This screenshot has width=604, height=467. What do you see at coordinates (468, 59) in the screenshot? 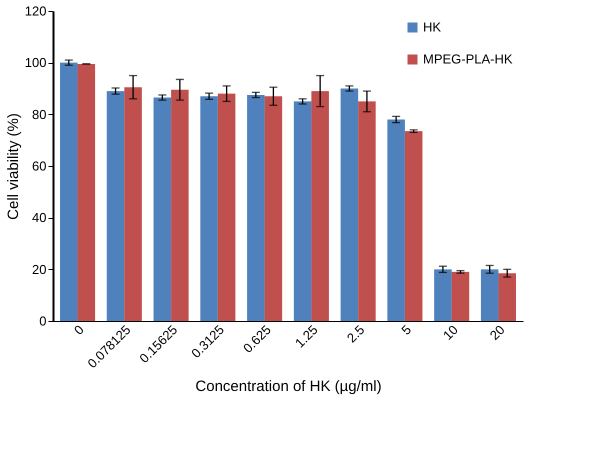
I see `legend-label: MPEG-PLA-HK` at bounding box center [468, 59].